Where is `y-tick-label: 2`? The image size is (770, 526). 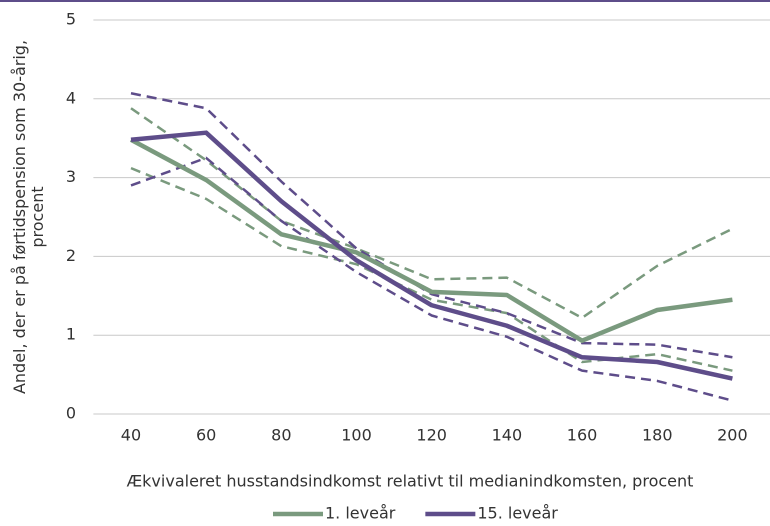
y-tick-label: 2 is located at coordinates (71, 255).